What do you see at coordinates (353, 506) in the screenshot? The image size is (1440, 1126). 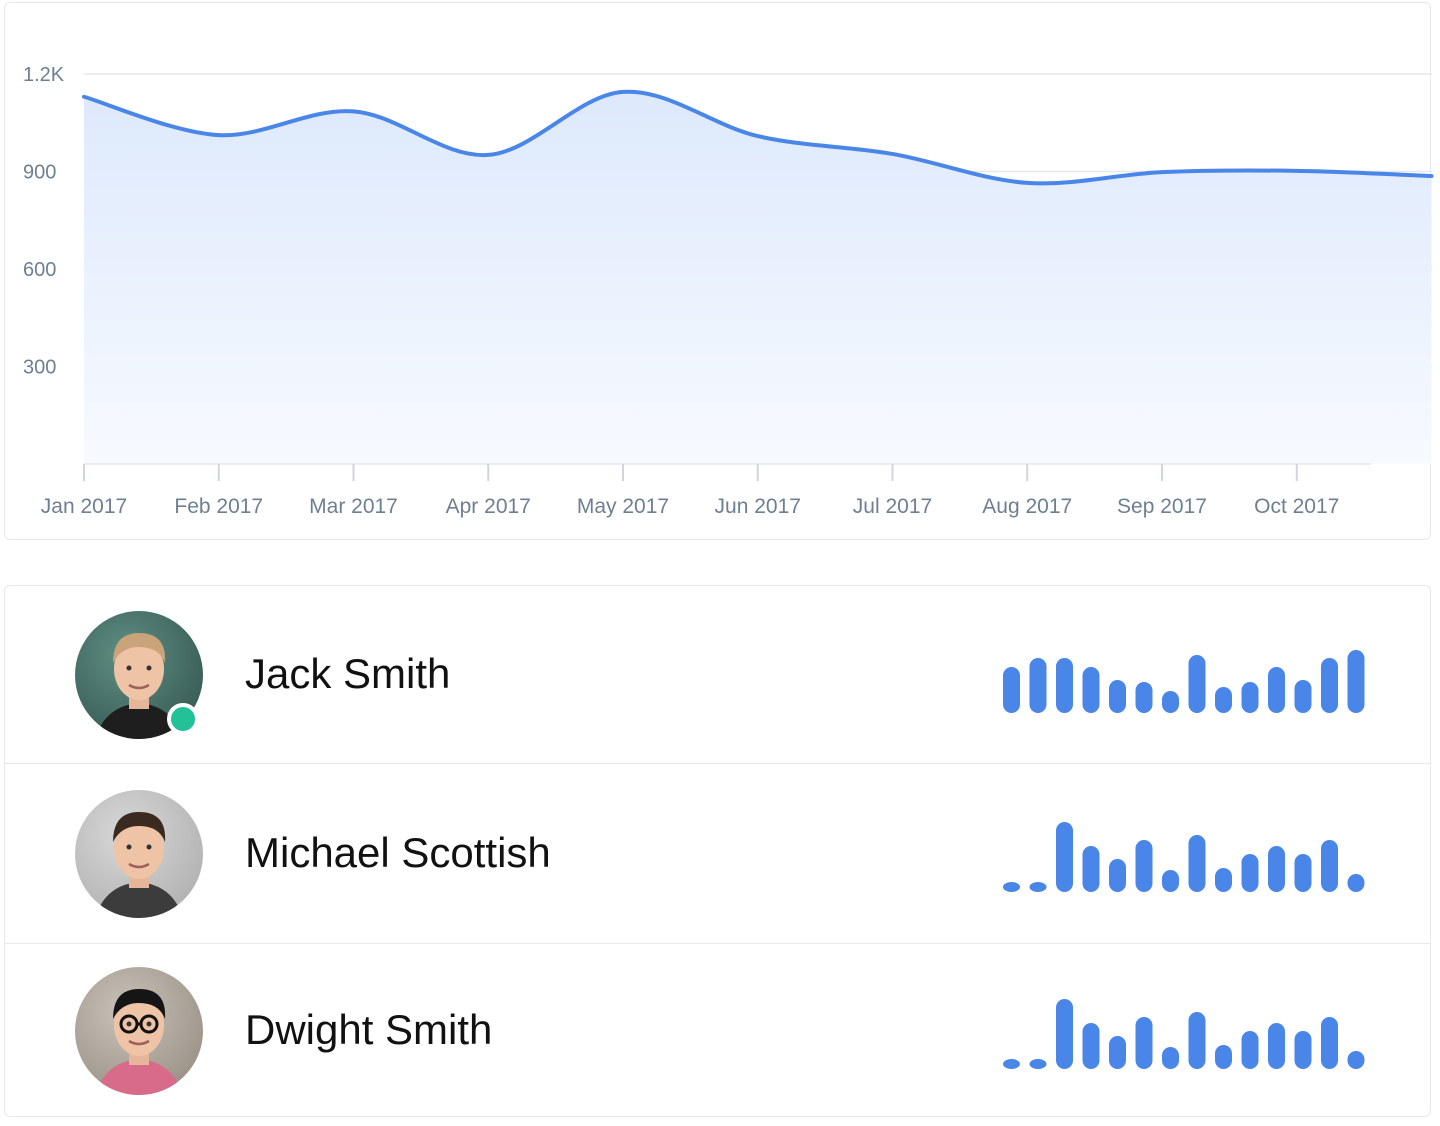 I see `x-tick-label: Mar 2017` at bounding box center [353, 506].